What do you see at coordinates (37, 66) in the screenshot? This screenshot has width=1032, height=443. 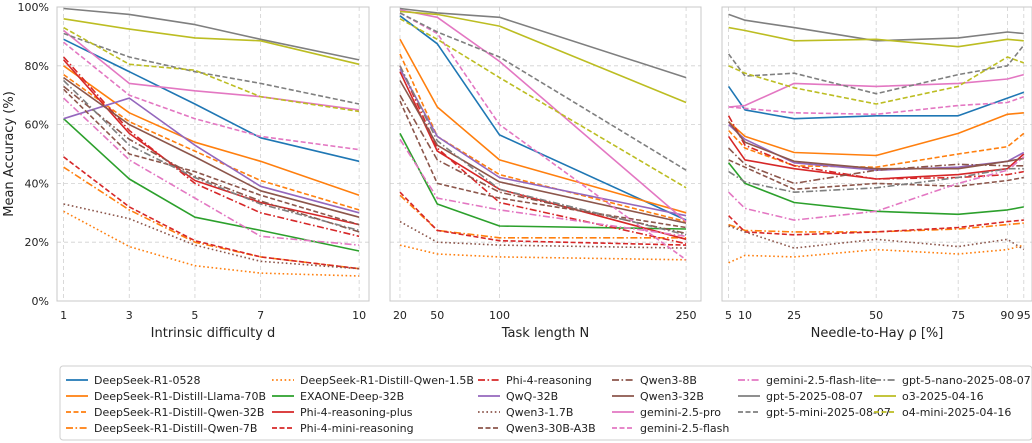 I see `y-tick-label: 80%` at bounding box center [37, 66].